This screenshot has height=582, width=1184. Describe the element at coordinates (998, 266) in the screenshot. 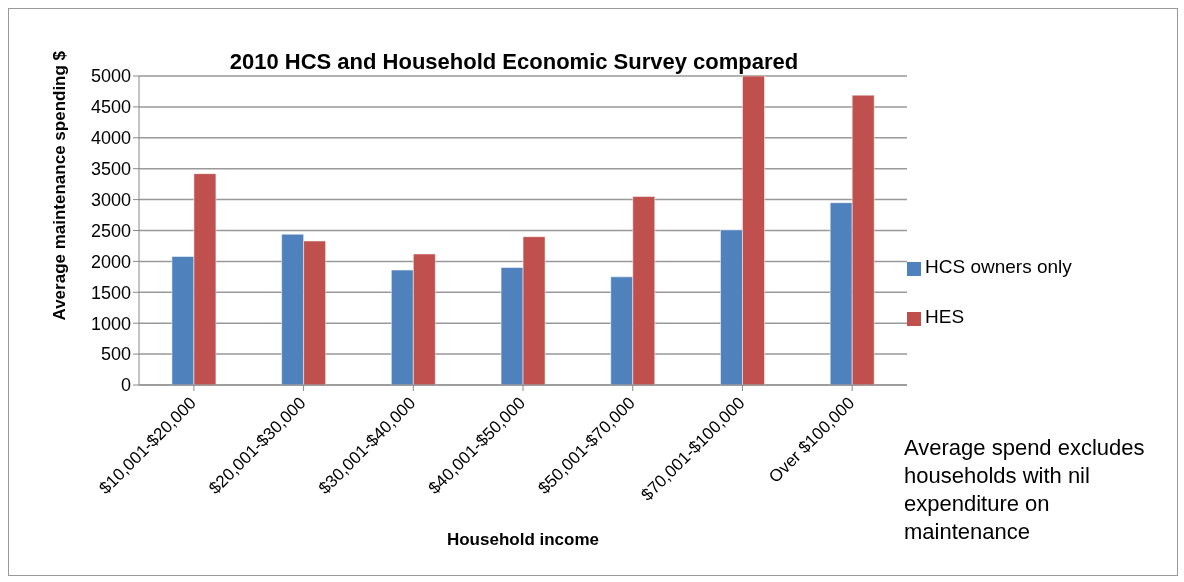

I see `legend-label: HCS owners only` at that location.